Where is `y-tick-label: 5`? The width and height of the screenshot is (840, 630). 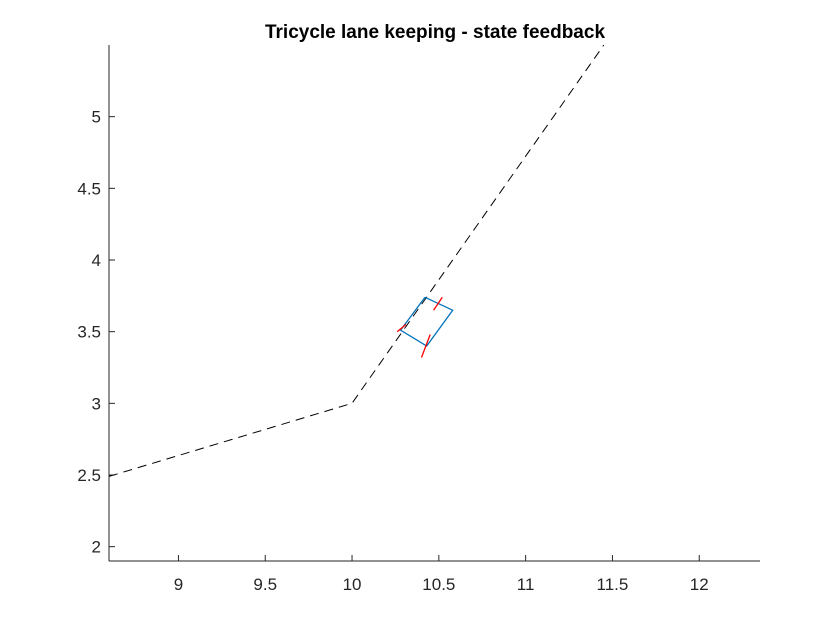 y-tick-label: 5 is located at coordinates (96, 117).